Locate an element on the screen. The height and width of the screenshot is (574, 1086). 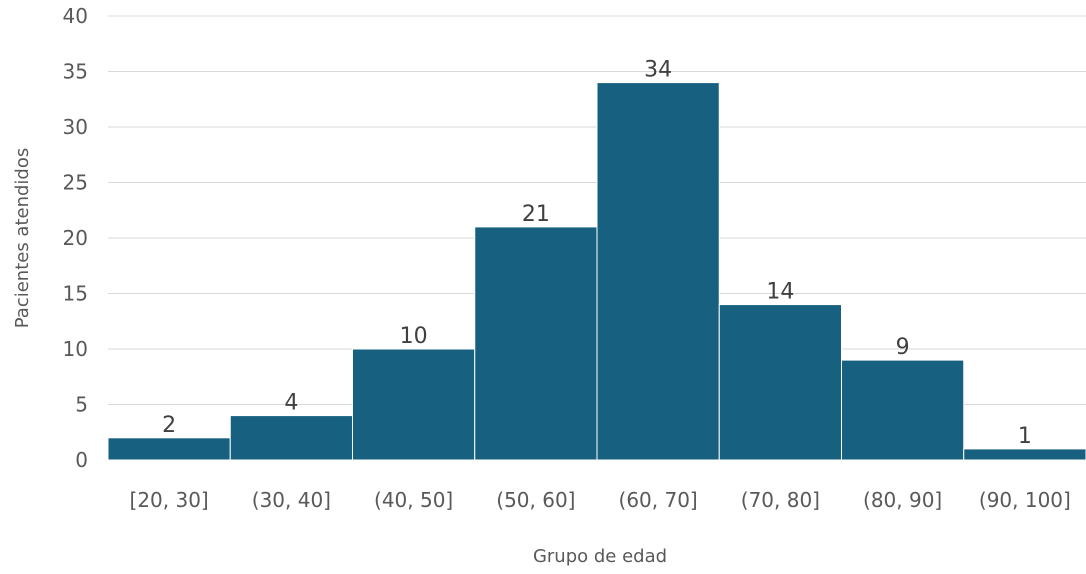
data-label: 10 is located at coordinates (414, 336).